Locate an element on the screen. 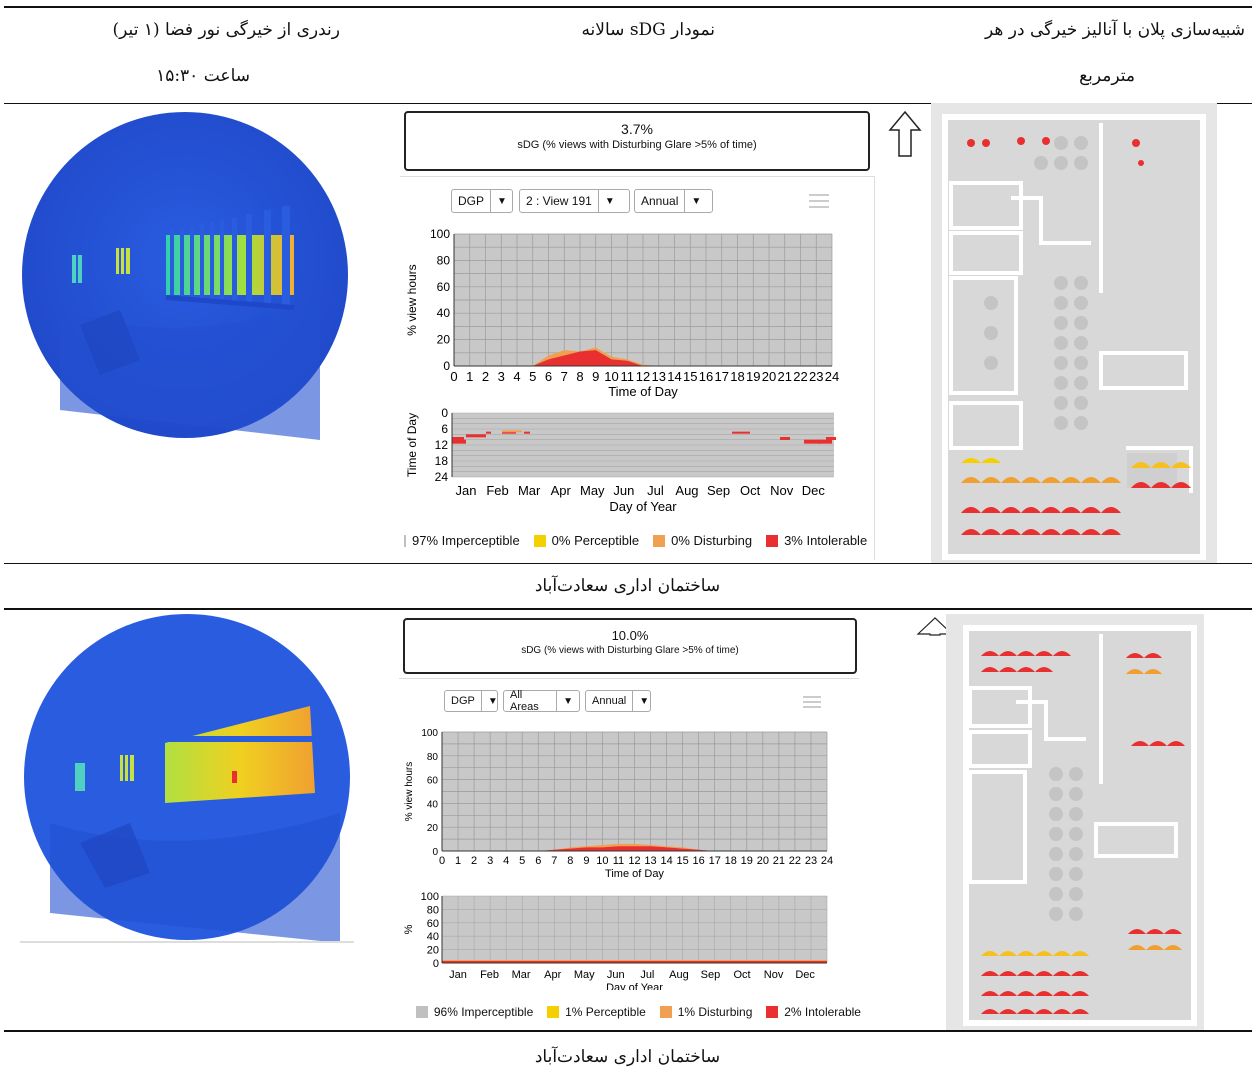 The width and height of the screenshot is (1255, 1082). y-tick-label: 60 is located at coordinates (444, 287).